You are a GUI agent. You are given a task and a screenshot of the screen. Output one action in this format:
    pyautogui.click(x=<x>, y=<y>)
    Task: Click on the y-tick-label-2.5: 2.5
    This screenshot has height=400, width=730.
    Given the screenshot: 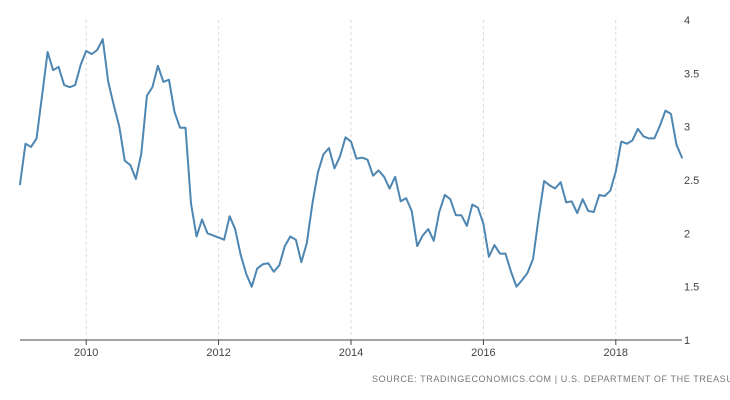 What is the action you would take?
    pyautogui.click(x=691, y=181)
    